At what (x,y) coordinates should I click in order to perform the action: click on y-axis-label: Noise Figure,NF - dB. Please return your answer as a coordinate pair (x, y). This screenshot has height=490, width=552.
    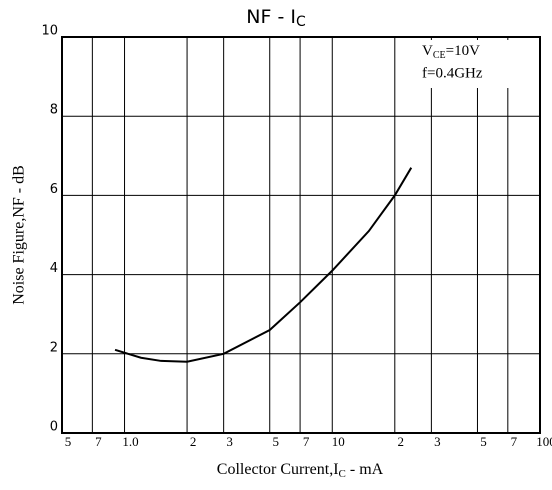
    Looking at the image, I should click on (19, 235).